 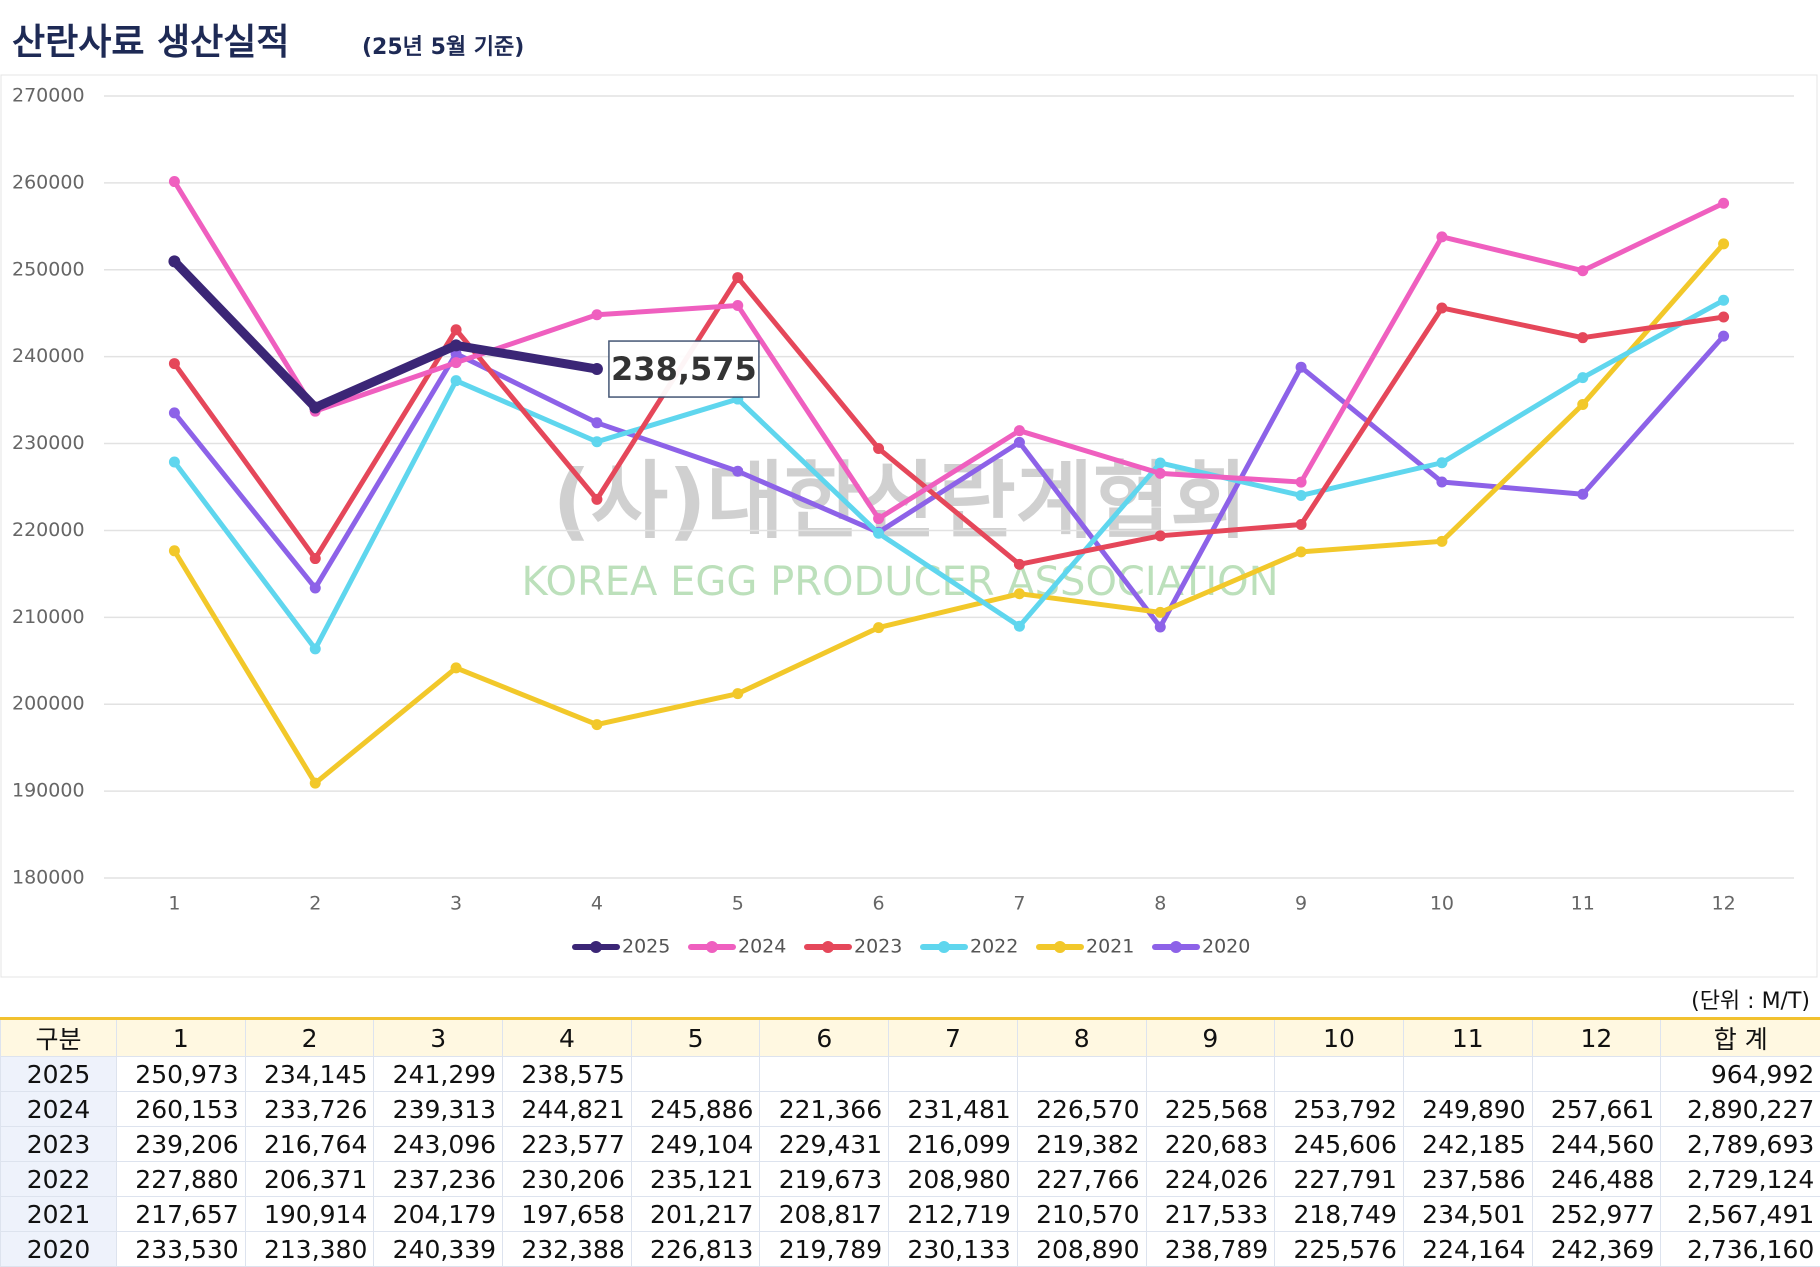 I want to click on table-cell: 245,886, so click(x=695, y=1109).